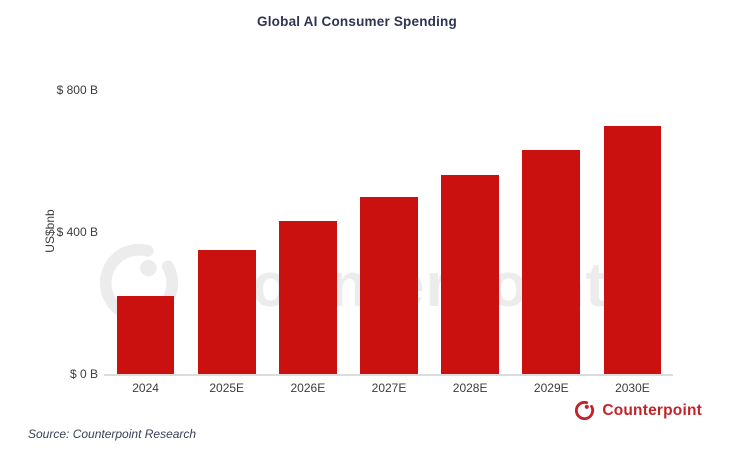 The image size is (750, 458). Describe the element at coordinates (226, 232) in the screenshot. I see `bar-band-2025E` at that location.